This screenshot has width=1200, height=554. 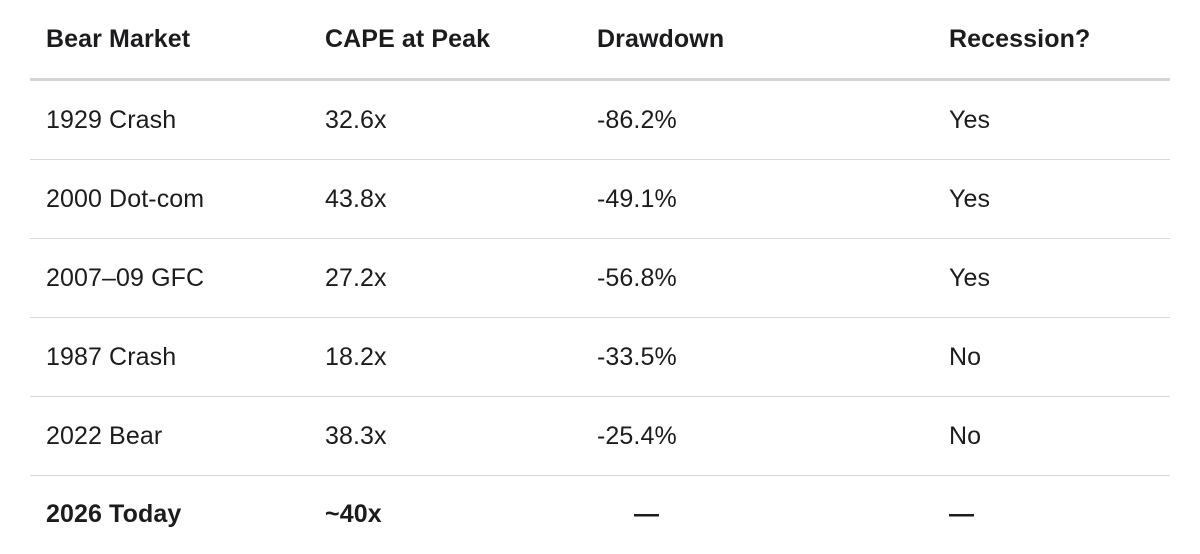 What do you see at coordinates (356, 435) in the screenshot?
I see `cell-cape-at-peak: 38.3x` at bounding box center [356, 435].